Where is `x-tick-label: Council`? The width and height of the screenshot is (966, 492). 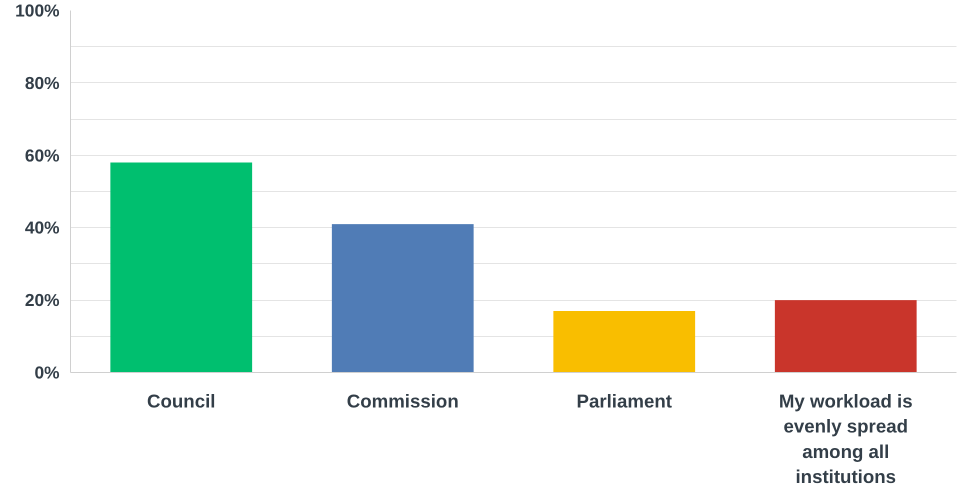
x-tick-label: Council is located at coordinates (181, 401).